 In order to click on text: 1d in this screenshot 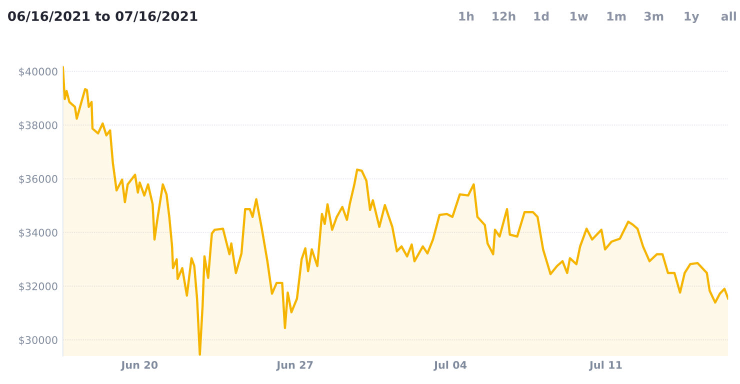, I will do `click(541, 16)`.